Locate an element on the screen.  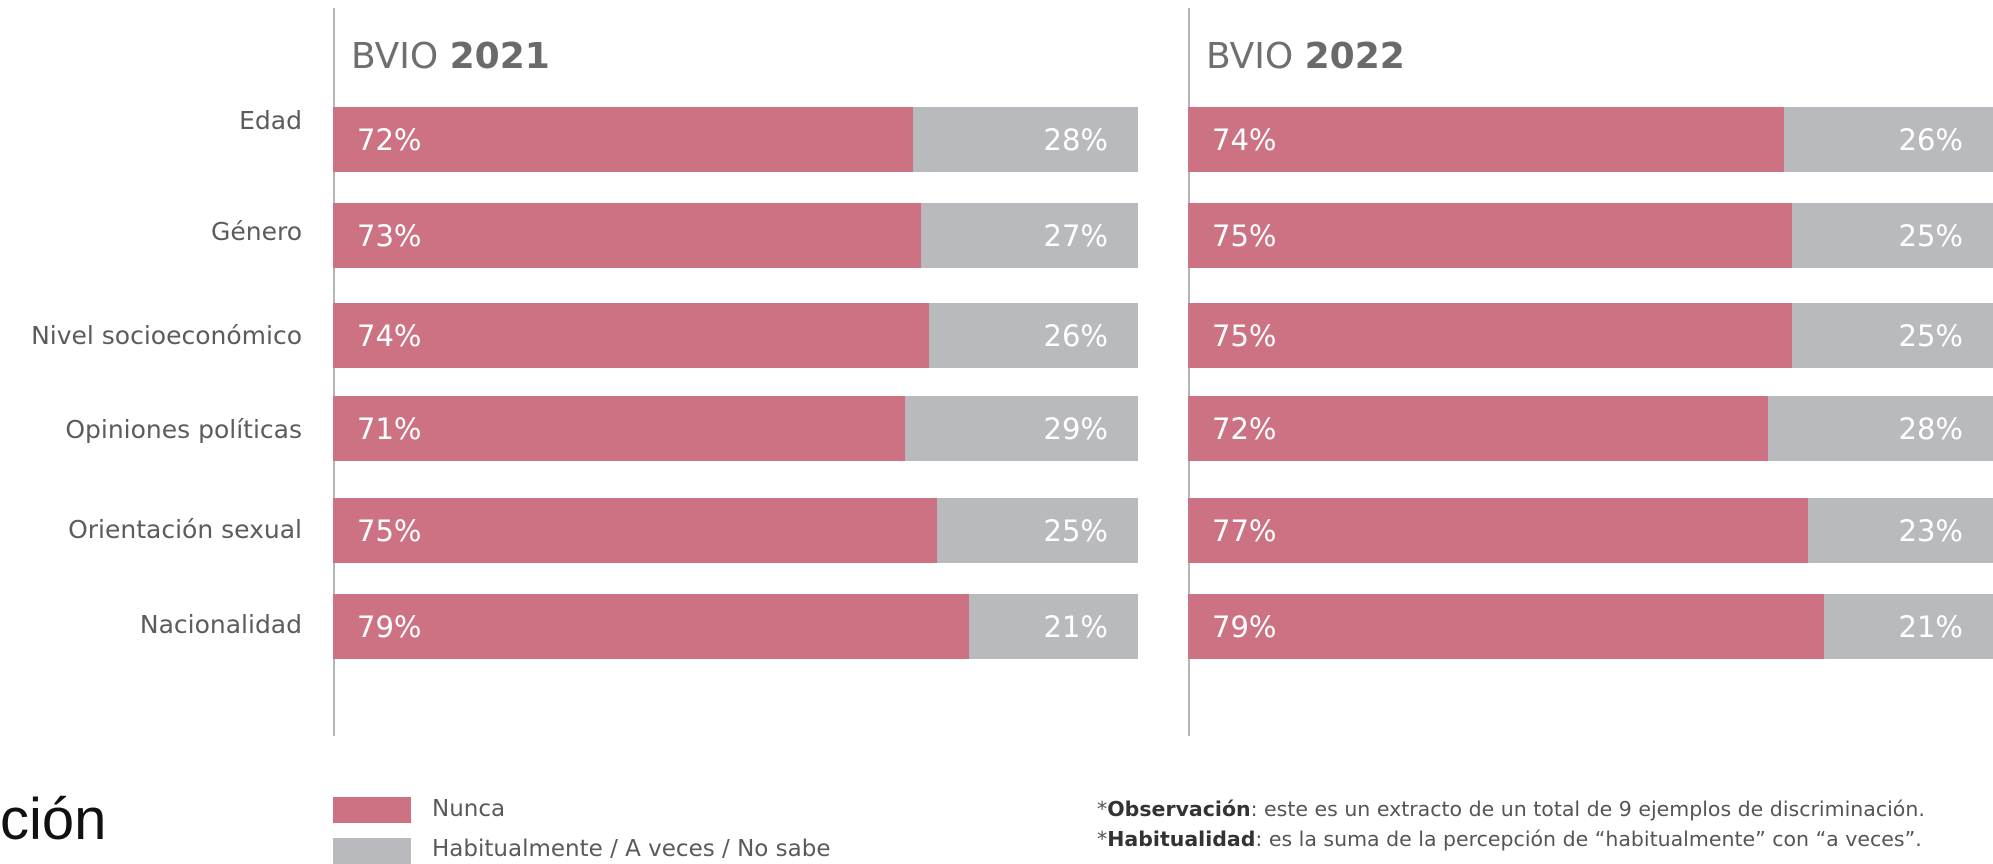
panel-title: BVIO 2021 is located at coordinates (450, 56).